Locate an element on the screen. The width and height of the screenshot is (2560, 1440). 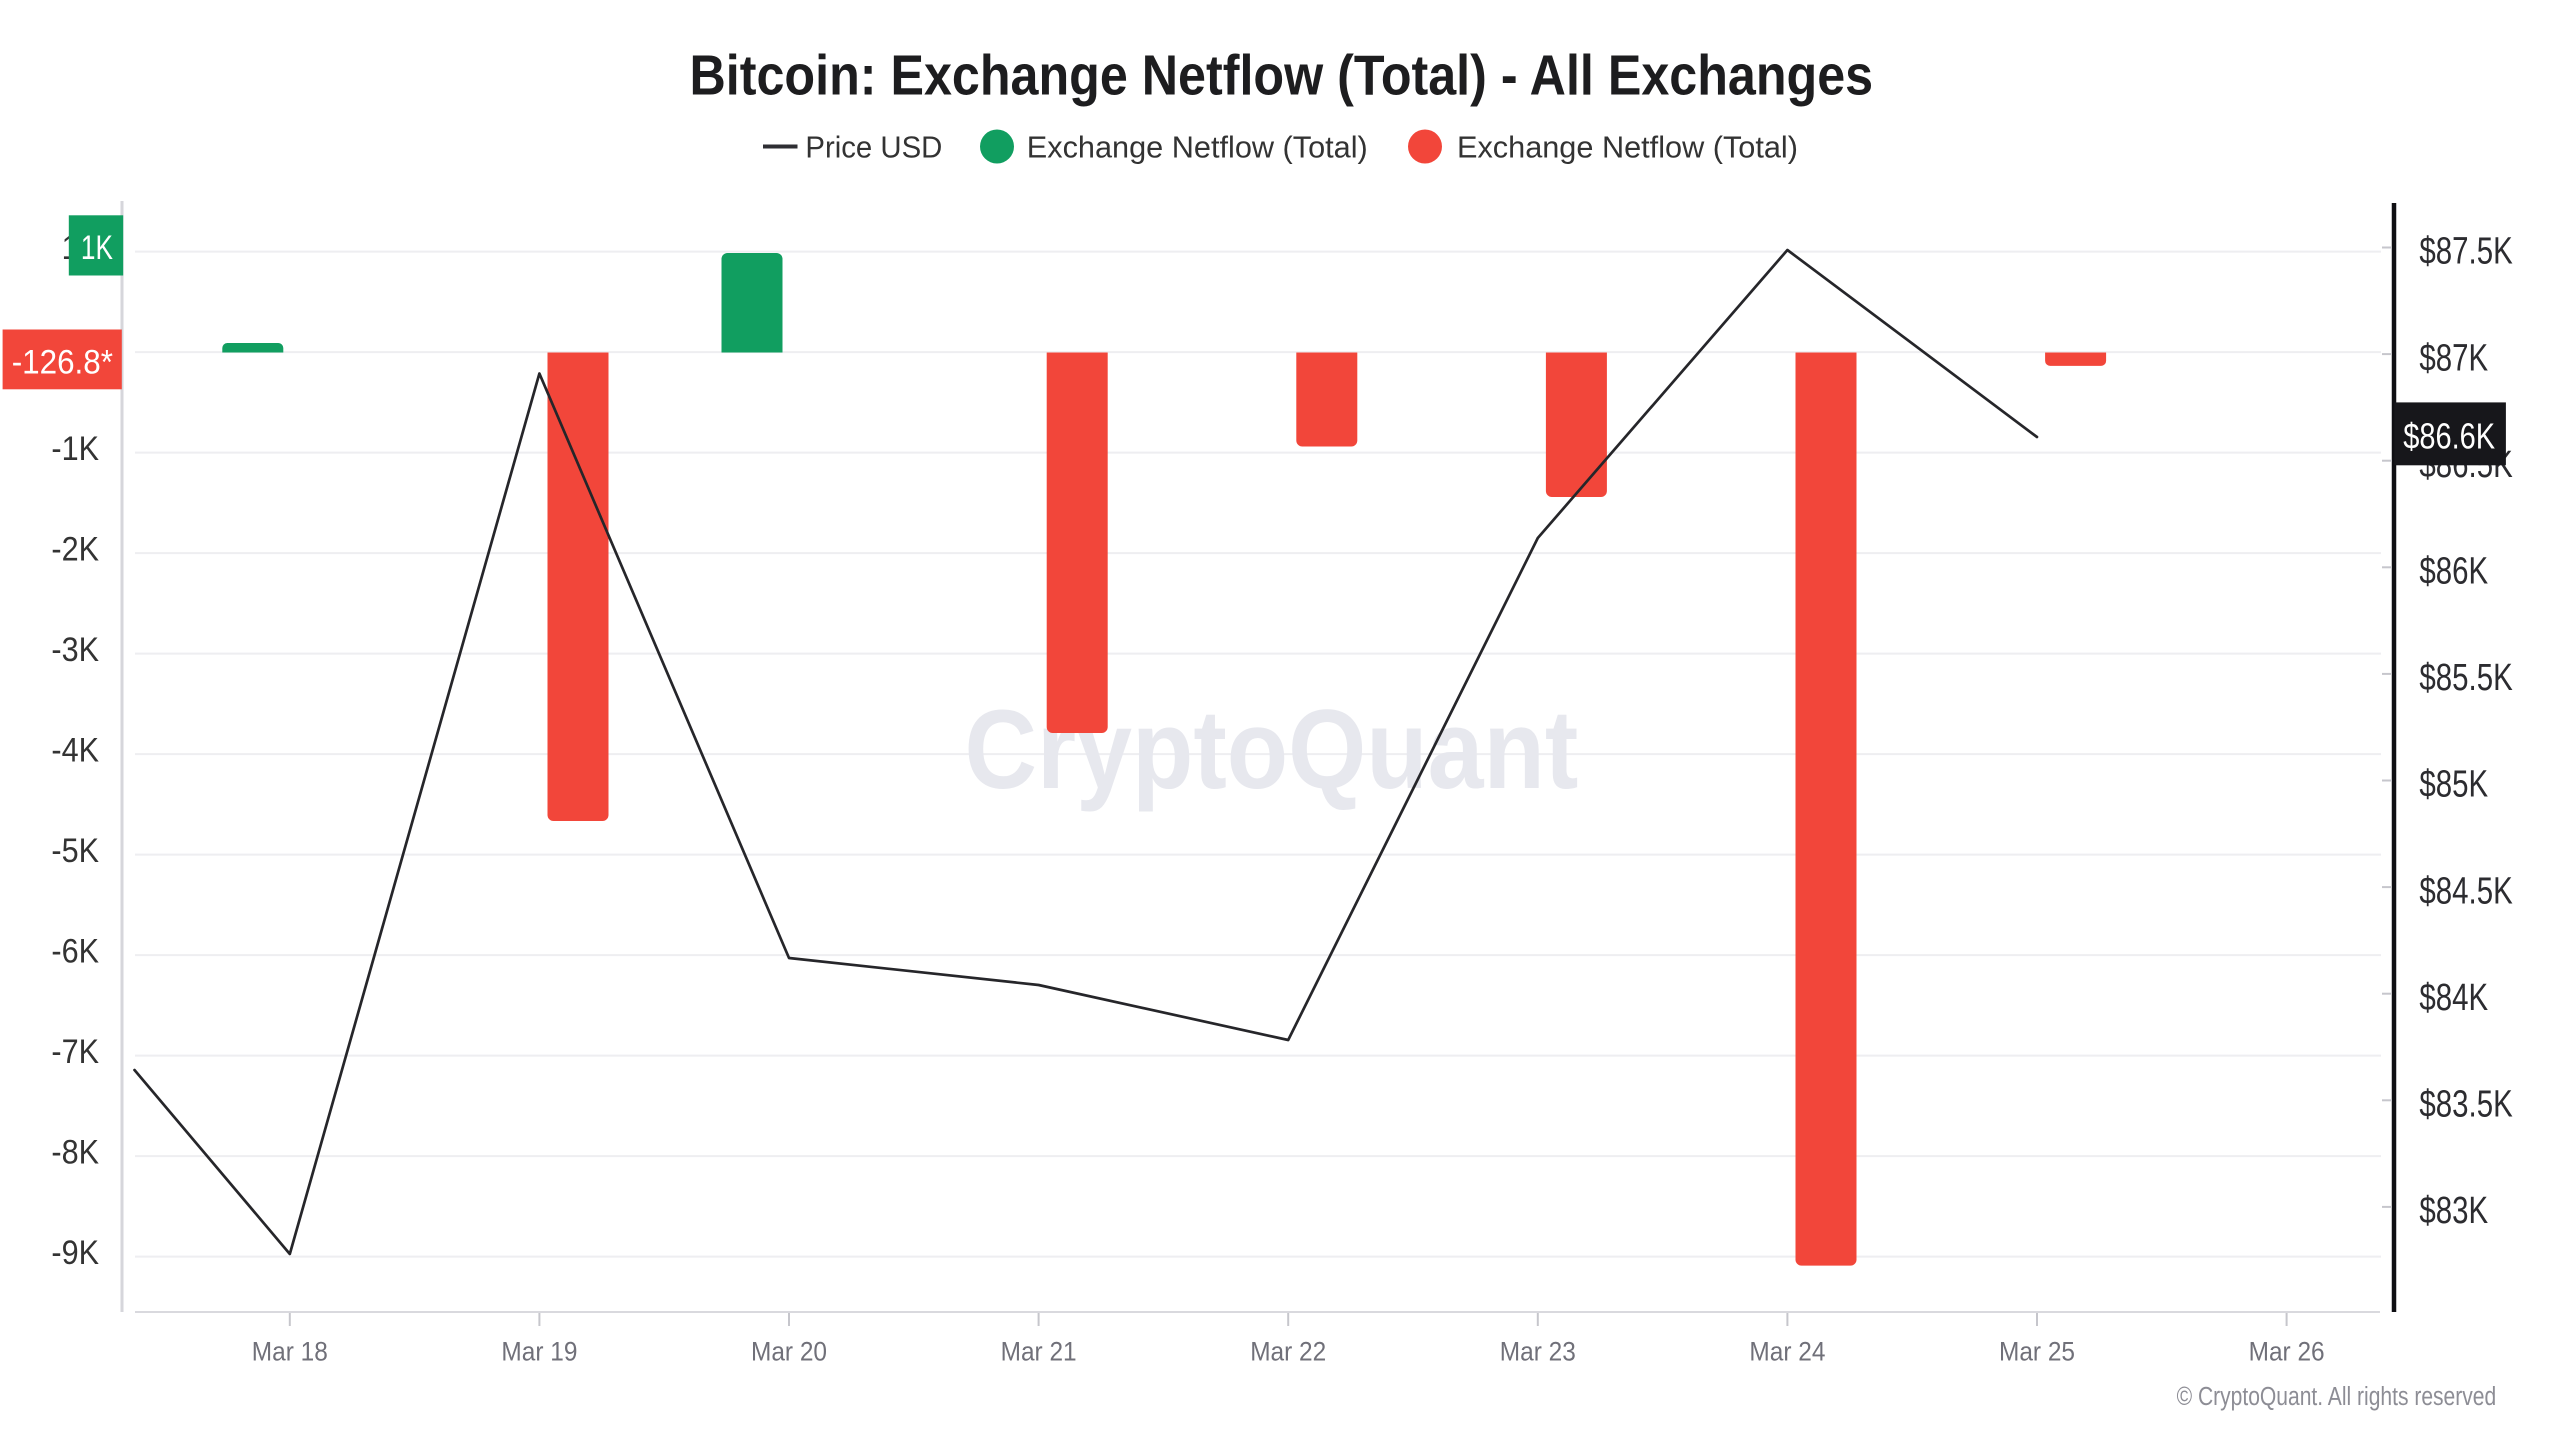
svg-text: Mar 22 is located at coordinates (1288, 1351).